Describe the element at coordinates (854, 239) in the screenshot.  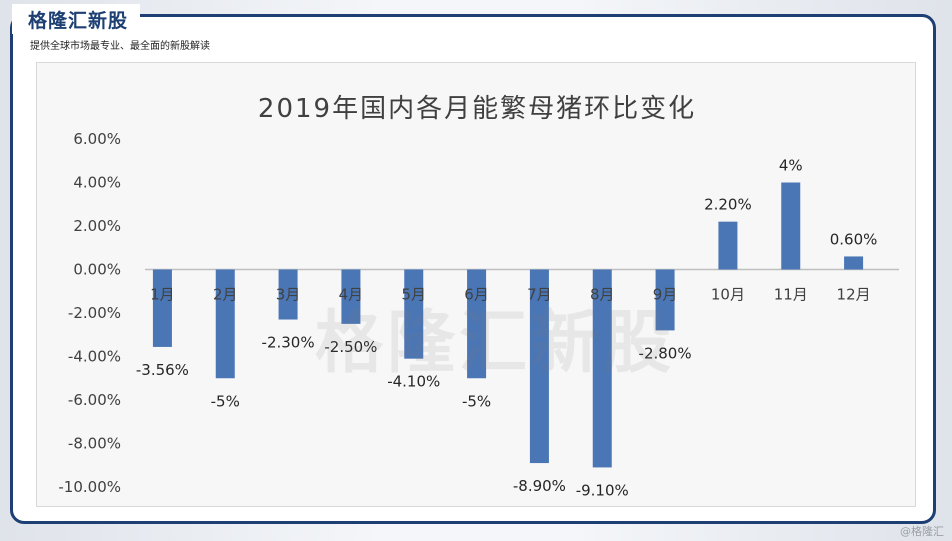
I see `data-label: 0.60%` at that location.